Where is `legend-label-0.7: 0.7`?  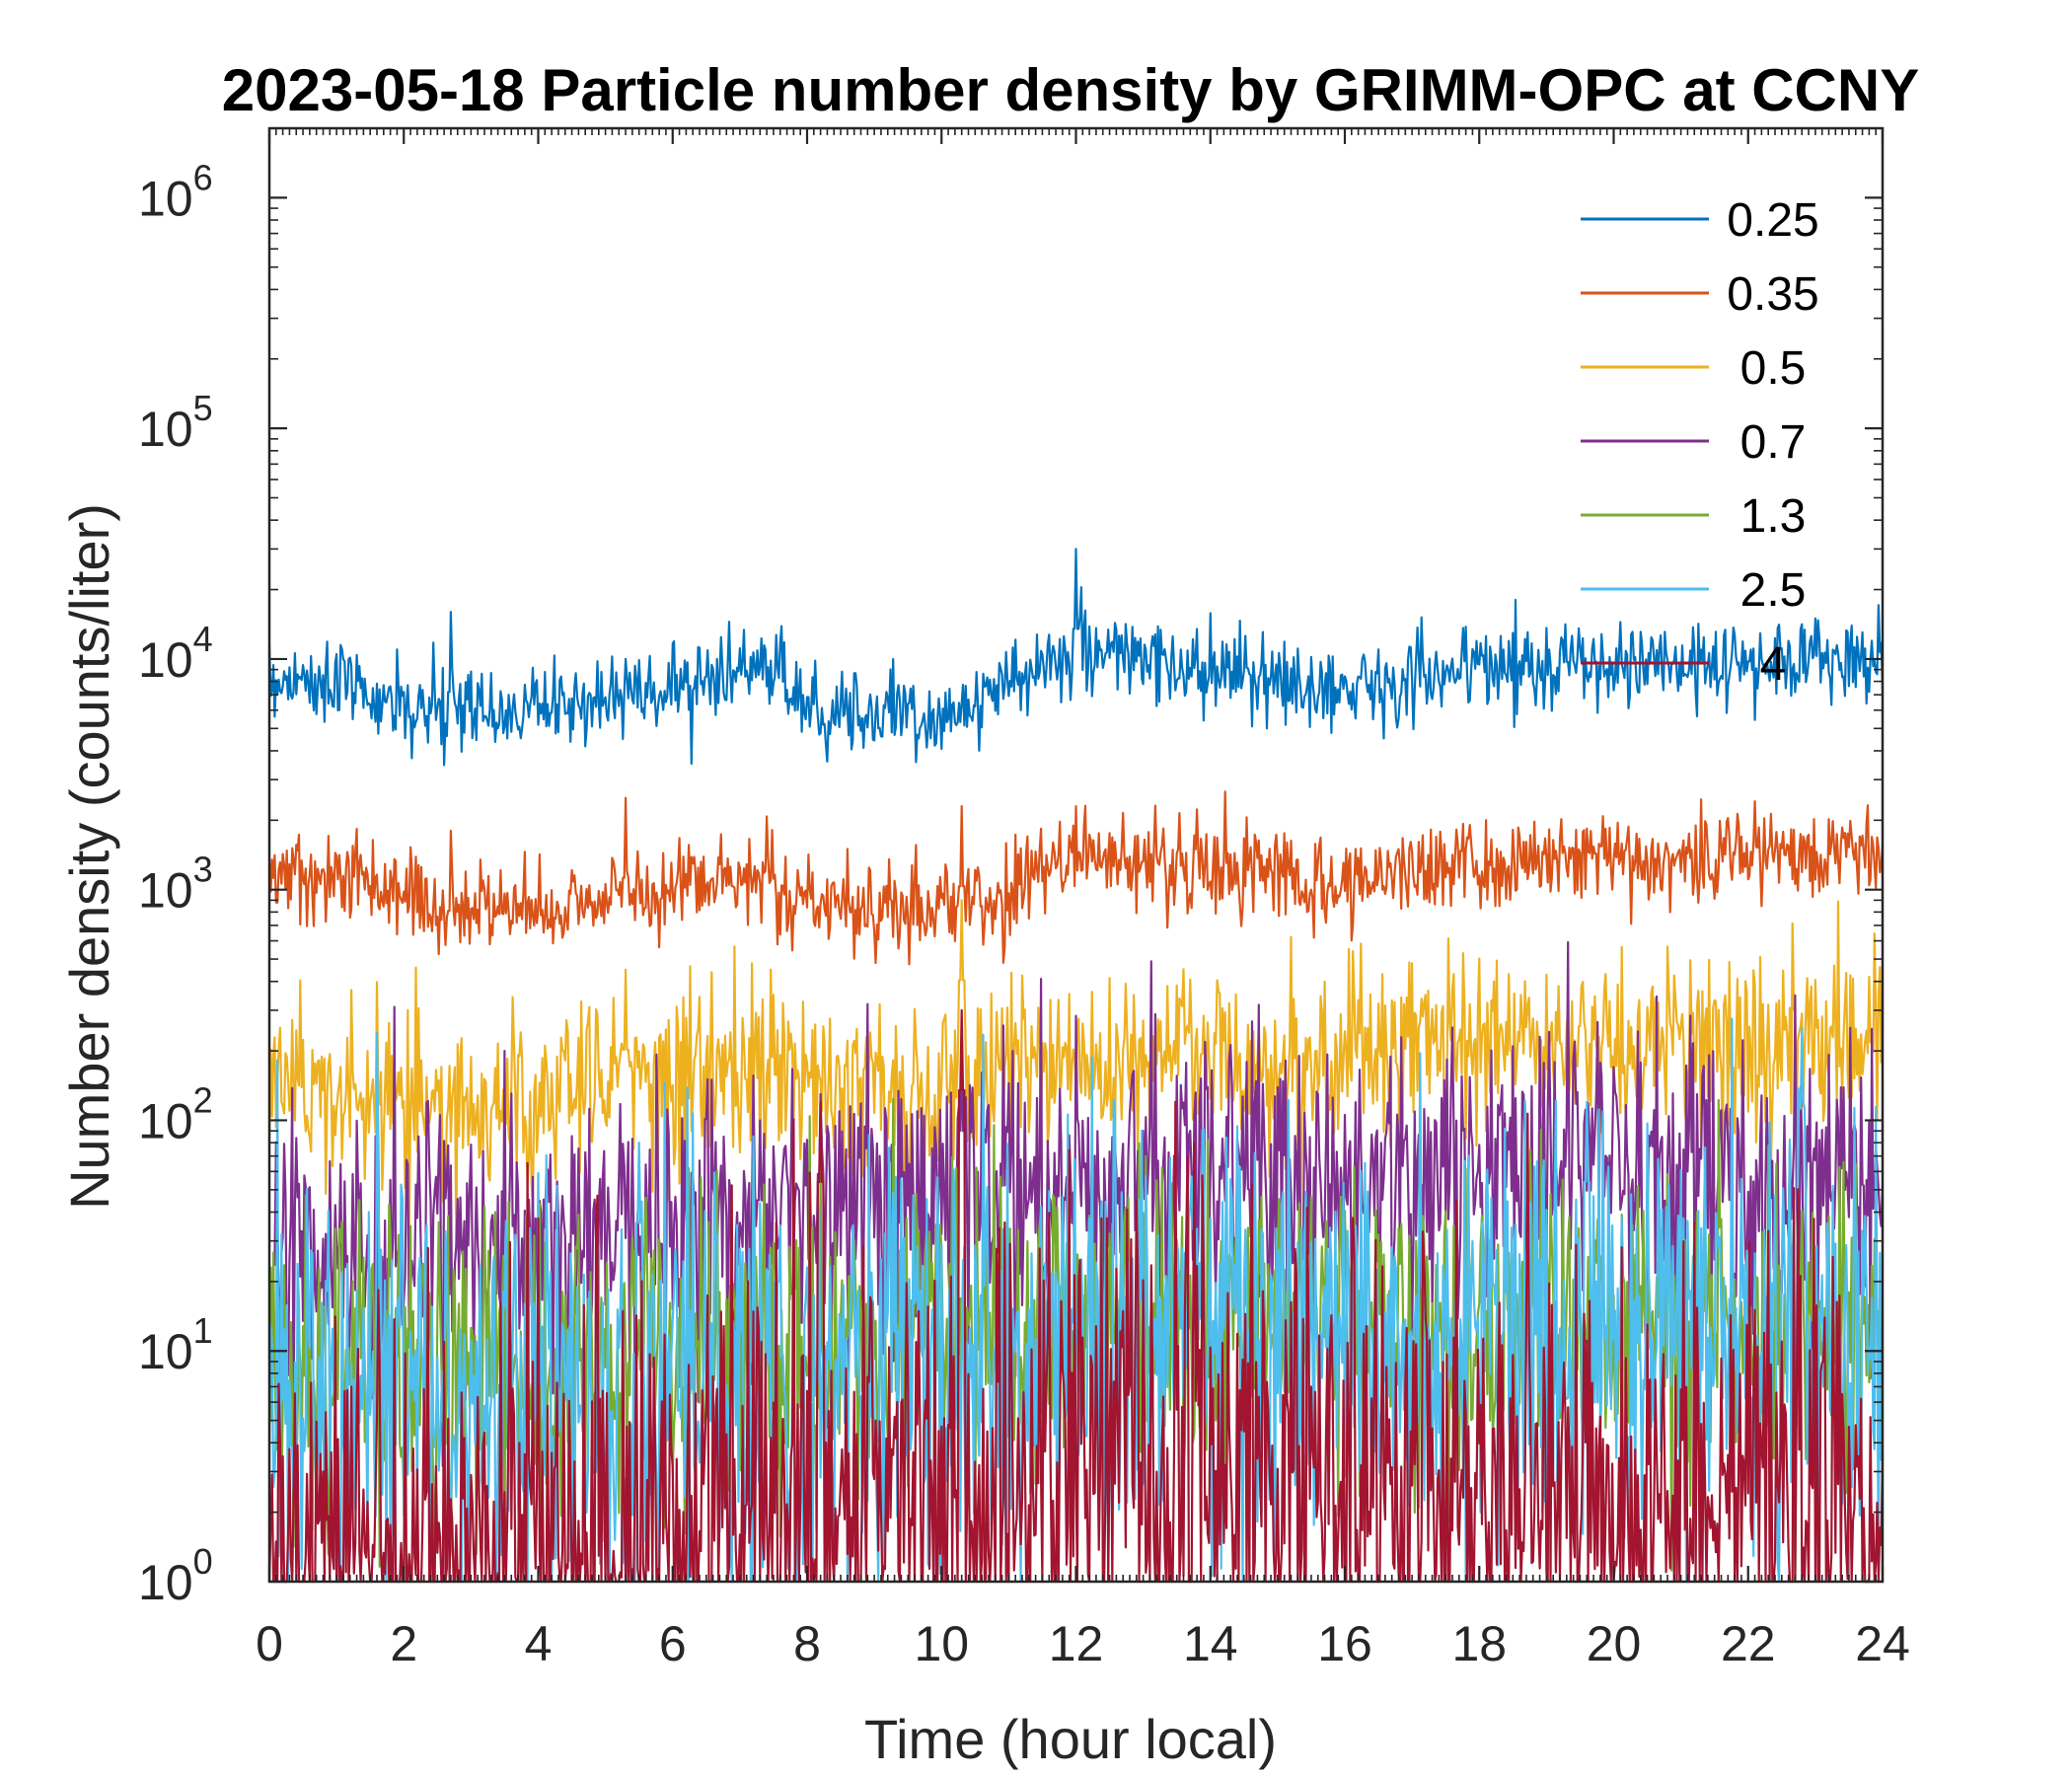 legend-label-0.7: 0.7 is located at coordinates (1773, 442).